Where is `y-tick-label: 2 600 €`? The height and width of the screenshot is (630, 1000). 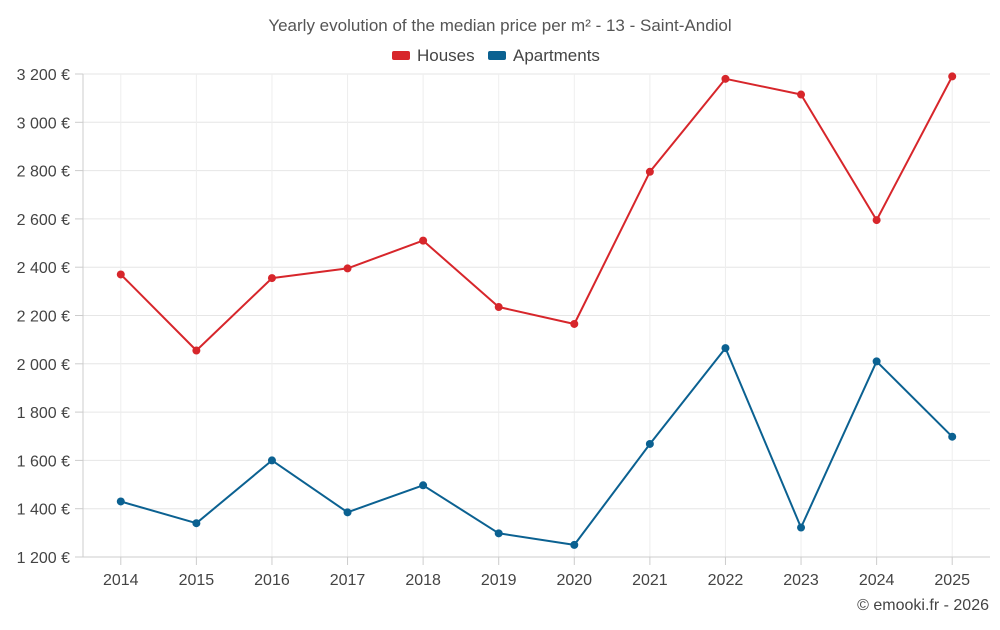 y-tick-label: 2 600 € is located at coordinates (43, 220).